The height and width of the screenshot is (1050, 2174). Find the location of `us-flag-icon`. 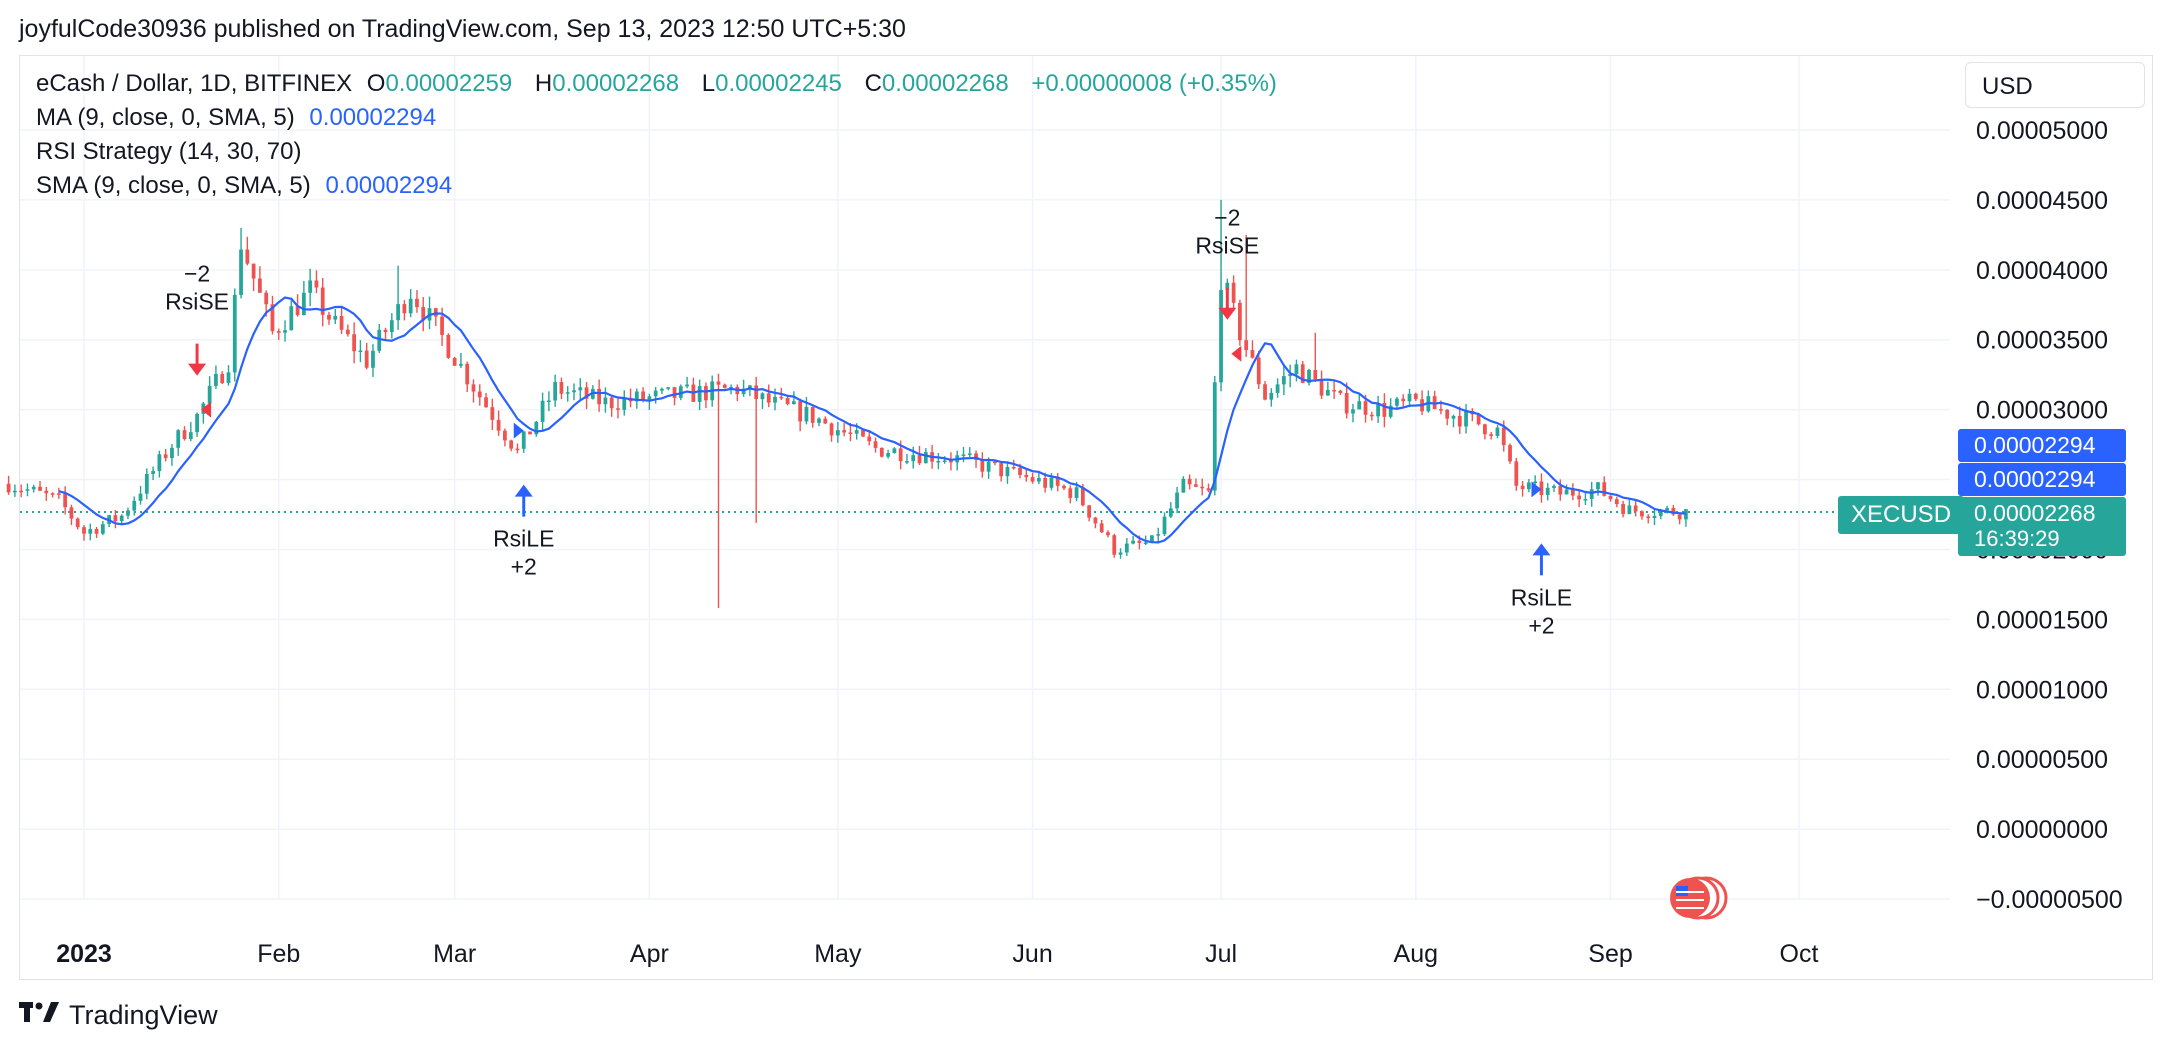

us-flag-icon is located at coordinates (1690, 898).